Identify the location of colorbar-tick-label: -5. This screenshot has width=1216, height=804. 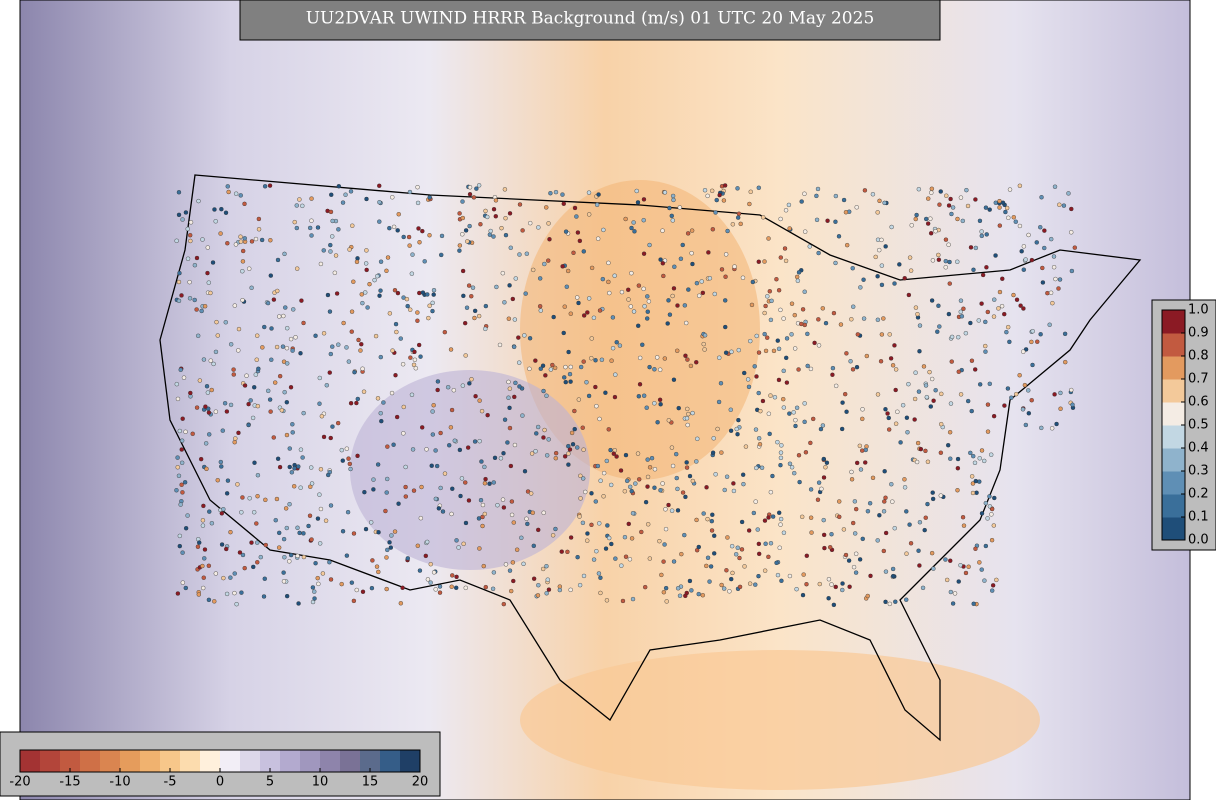
(170, 782).